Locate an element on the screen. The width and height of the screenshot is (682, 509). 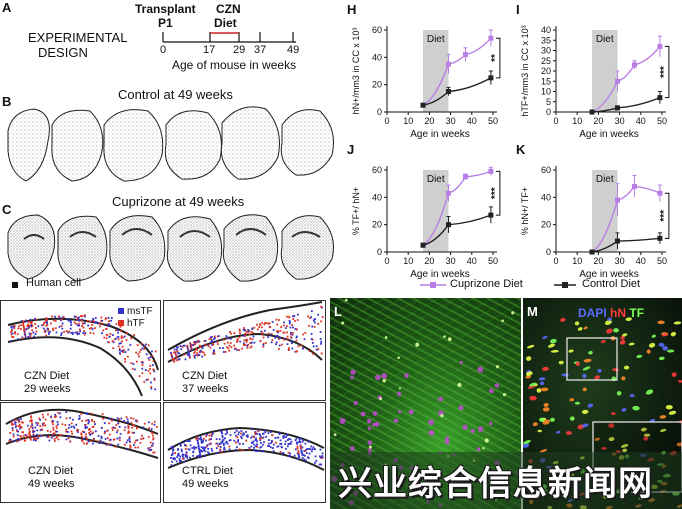
h-legend-label: hTF is located at coordinates (136, 323).